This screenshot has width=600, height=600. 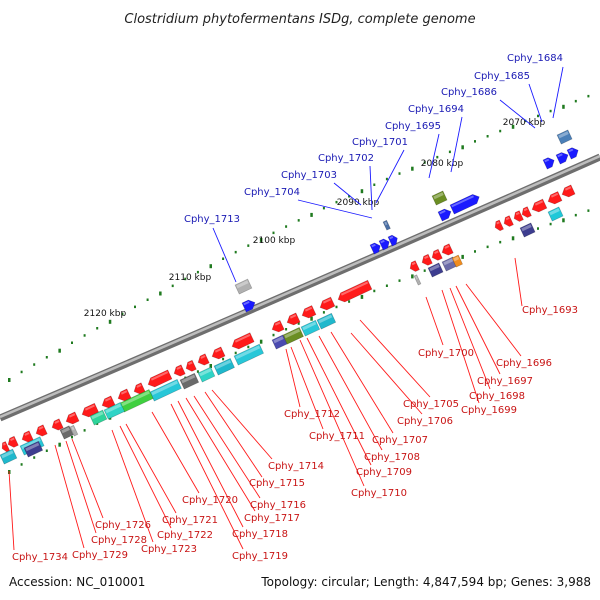 I want to click on gene-label-bottom: Cphy_1721, so click(x=190, y=520).